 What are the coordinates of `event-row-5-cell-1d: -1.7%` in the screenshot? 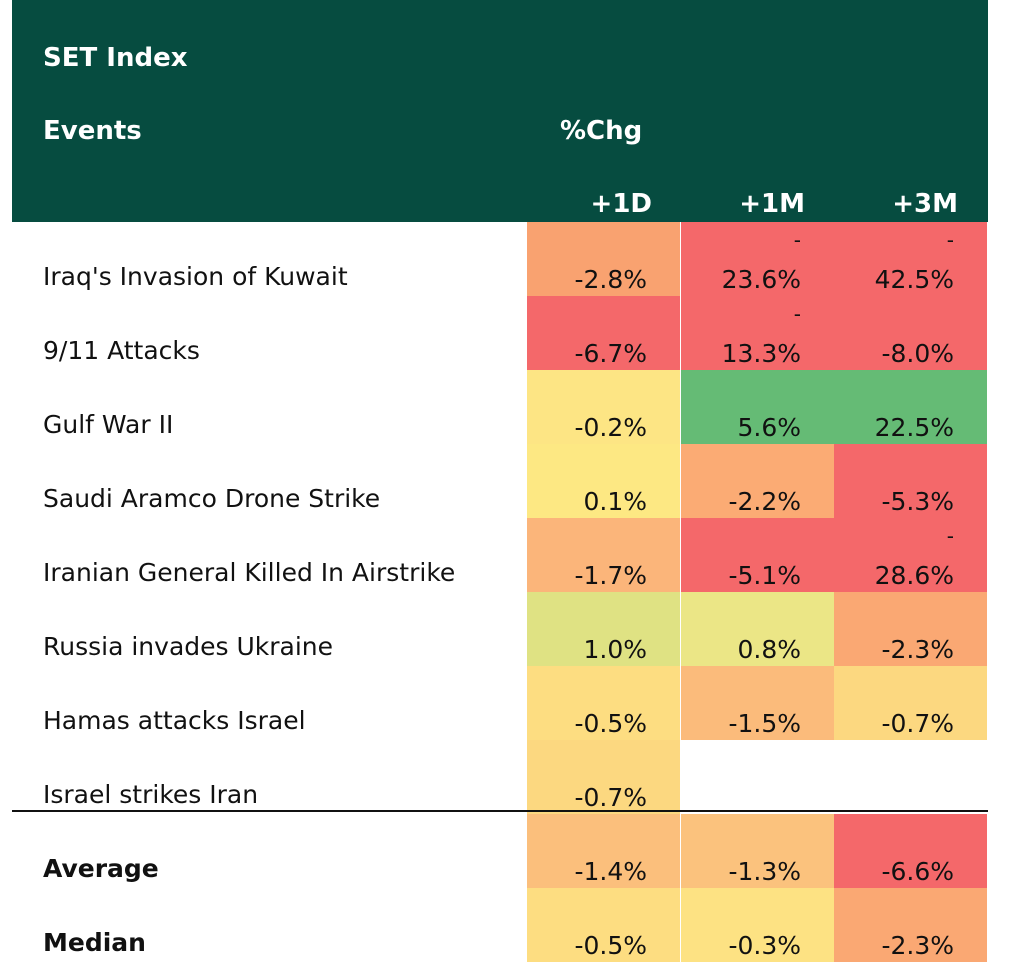 It's located at (603, 555).